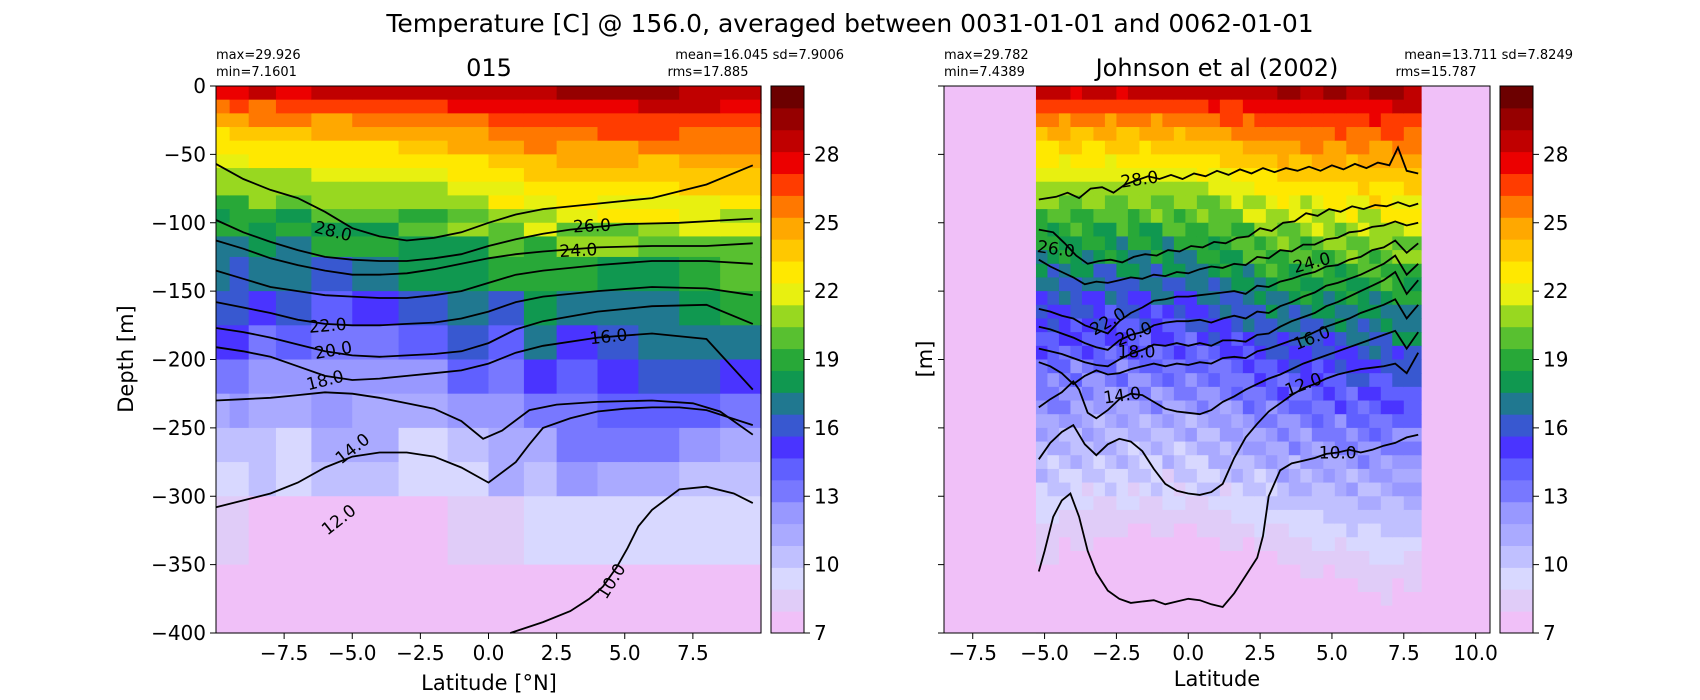 This screenshot has height=700, width=1700. Describe the element at coordinates (484, 415) in the screenshot. I see `contour-14.0` at that location.